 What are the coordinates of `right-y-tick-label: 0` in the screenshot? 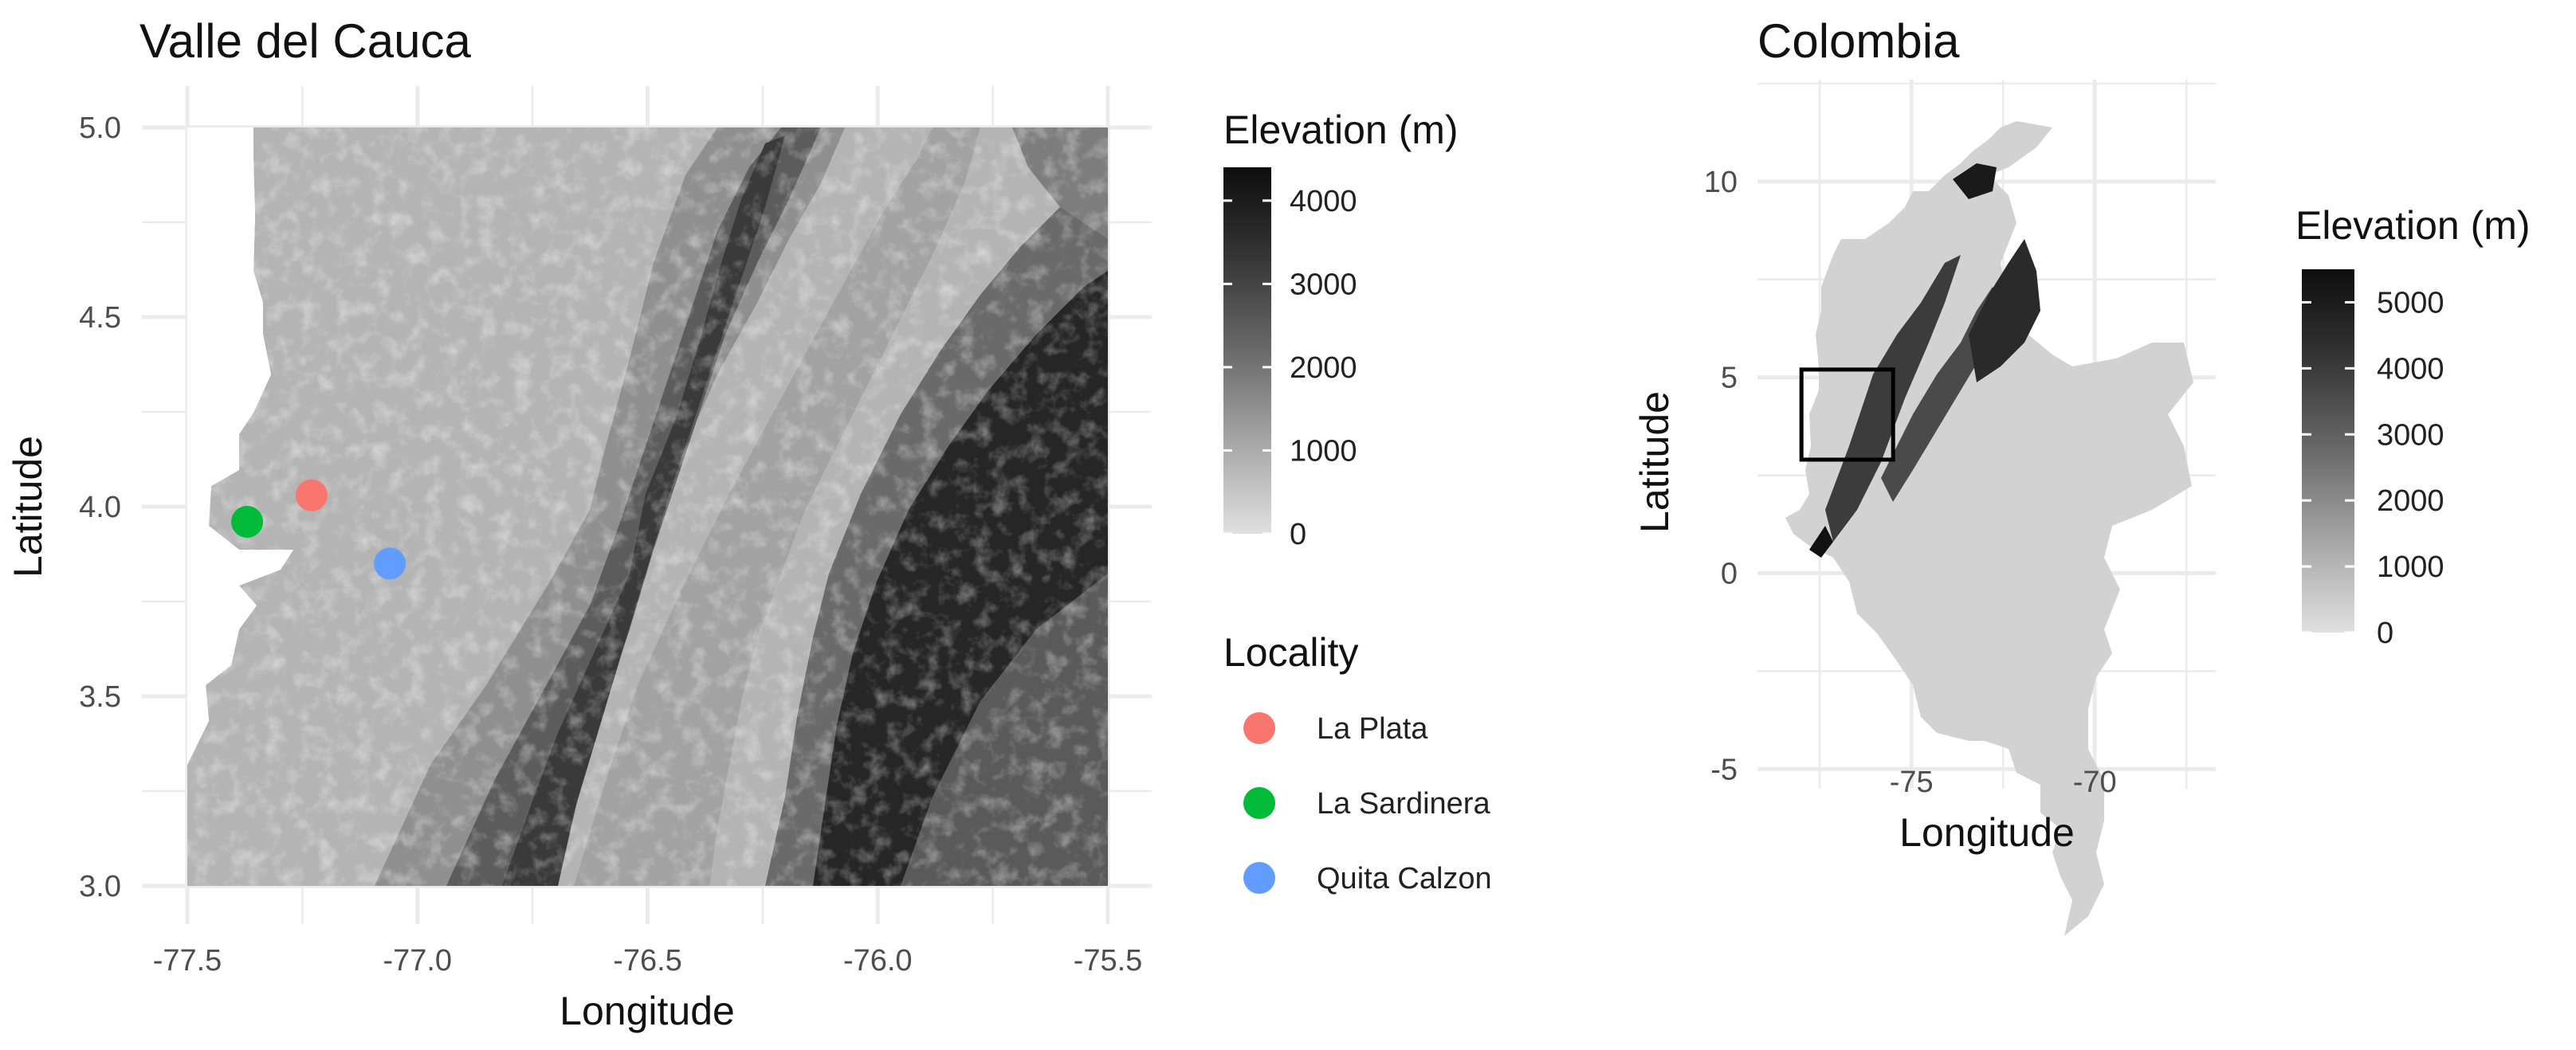 It's located at (1729, 574).